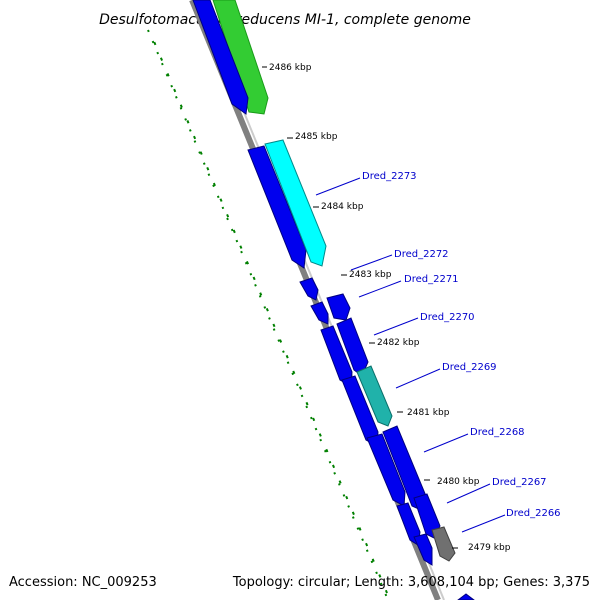  Describe the element at coordinates (316, 137) in the screenshot. I see `kbp-label: 2485 kbp` at that location.